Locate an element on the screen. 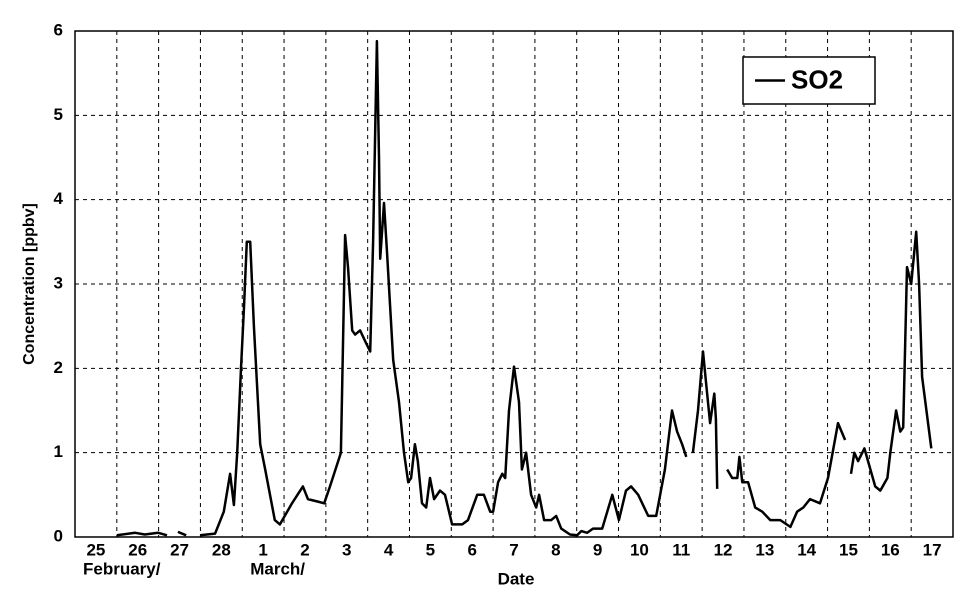 The width and height of the screenshot is (970, 604). x-tick-label: 12 is located at coordinates (723, 549).